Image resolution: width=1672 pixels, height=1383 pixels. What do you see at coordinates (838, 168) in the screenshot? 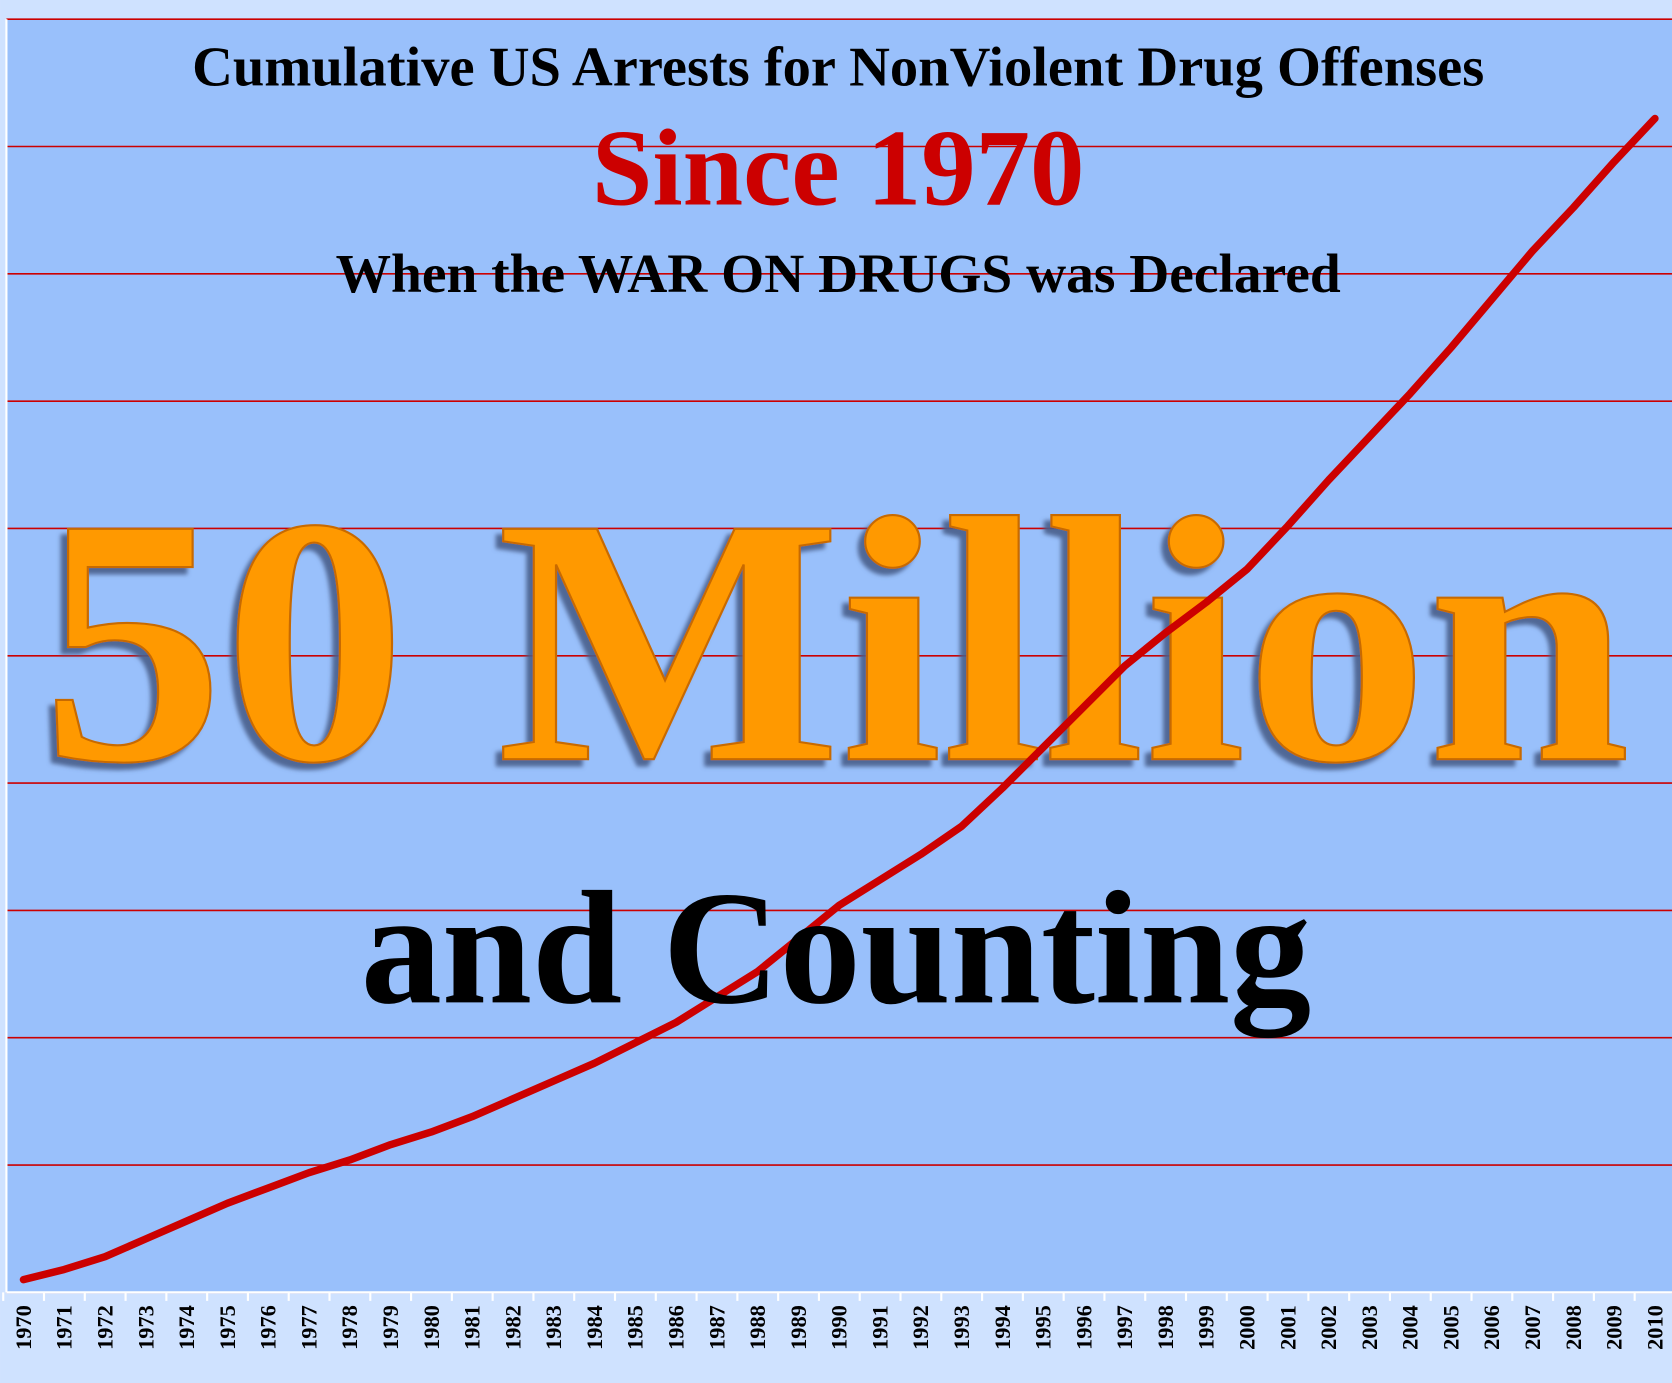
I see `chart-subtitle: Since 1970` at bounding box center [838, 168].